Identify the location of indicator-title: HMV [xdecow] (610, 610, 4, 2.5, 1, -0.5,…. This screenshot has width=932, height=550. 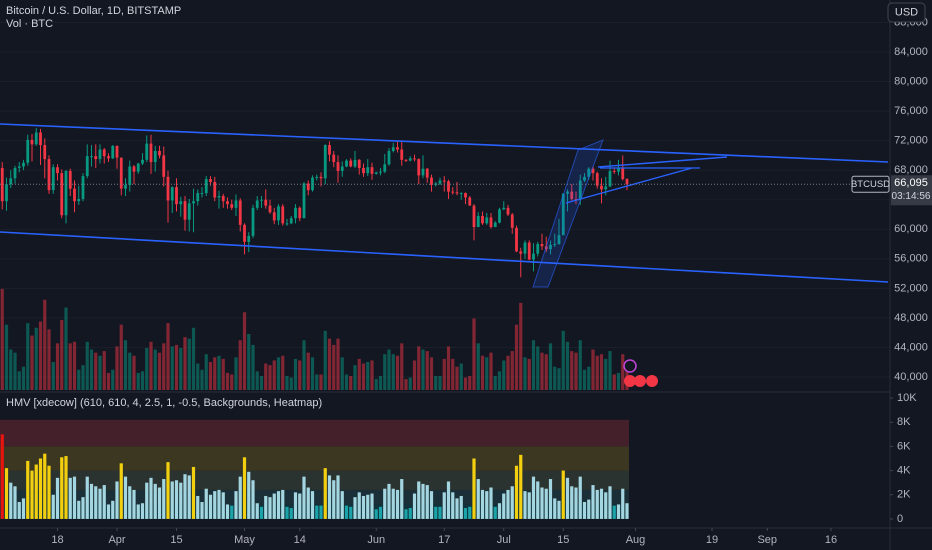
(164, 403).